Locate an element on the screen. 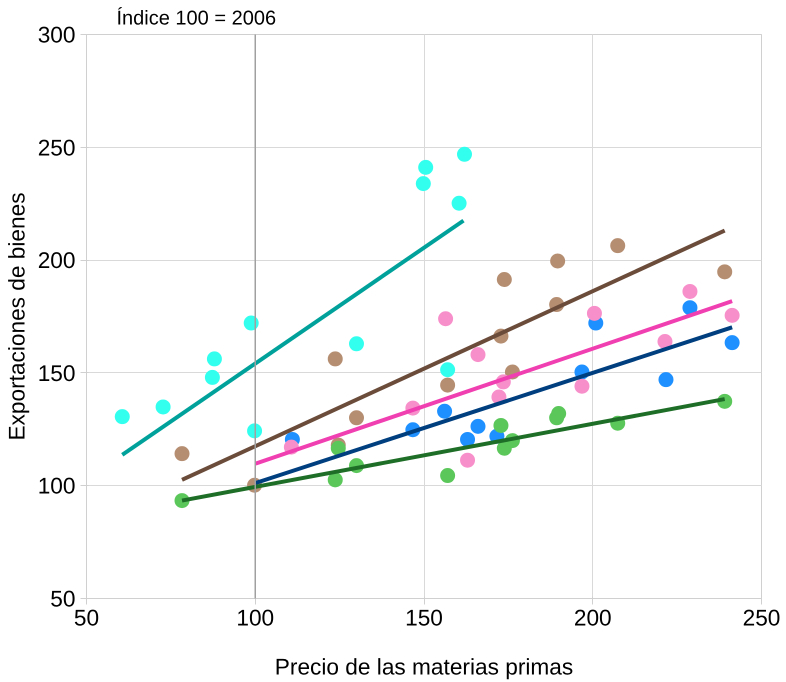 This screenshot has height=682, width=786. x-tick-label: 50 is located at coordinates (87, 617).